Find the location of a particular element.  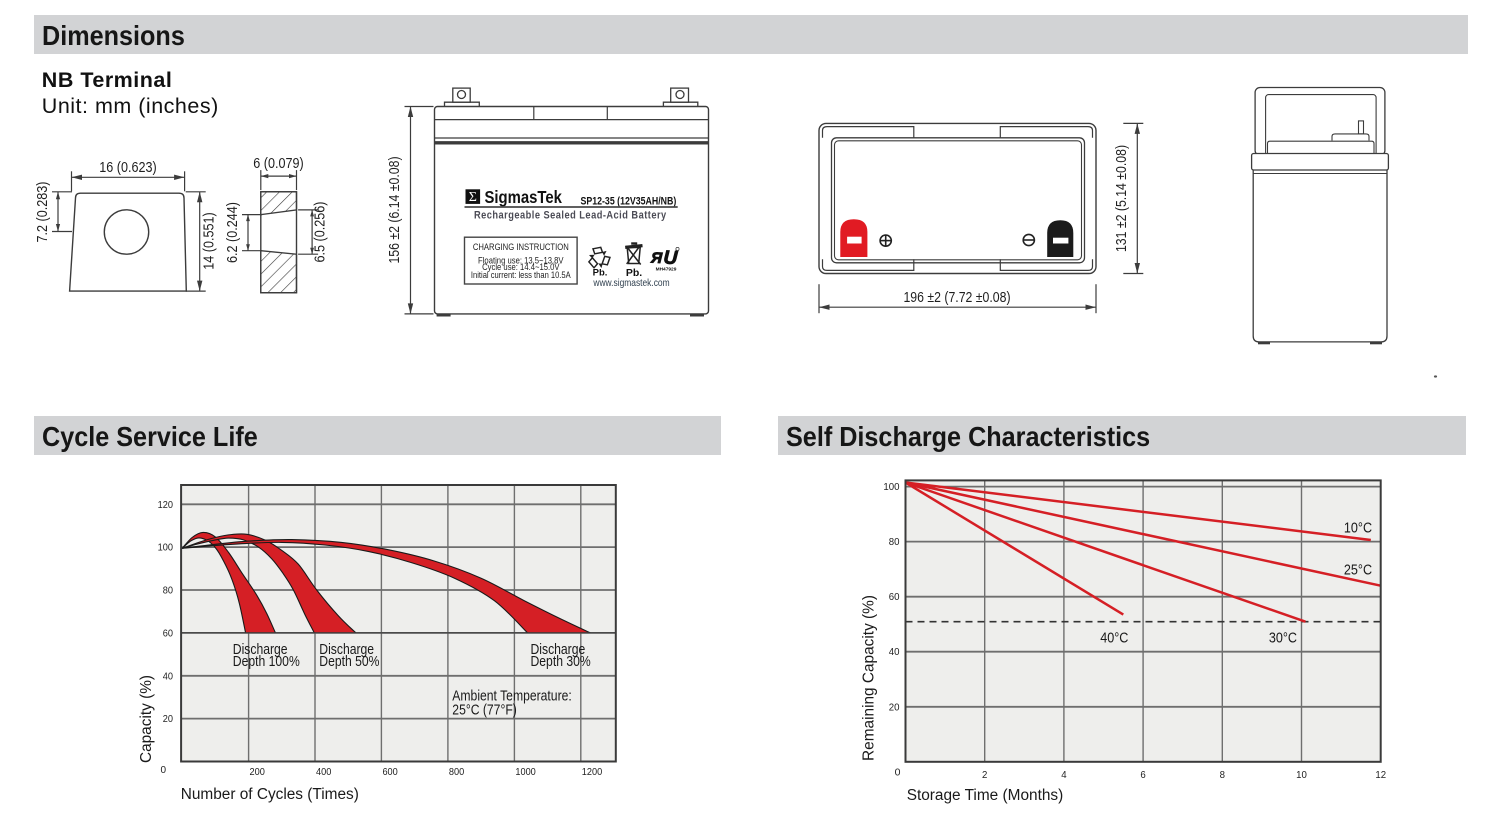

svg-text: 30°C is located at coordinates (1283, 637).